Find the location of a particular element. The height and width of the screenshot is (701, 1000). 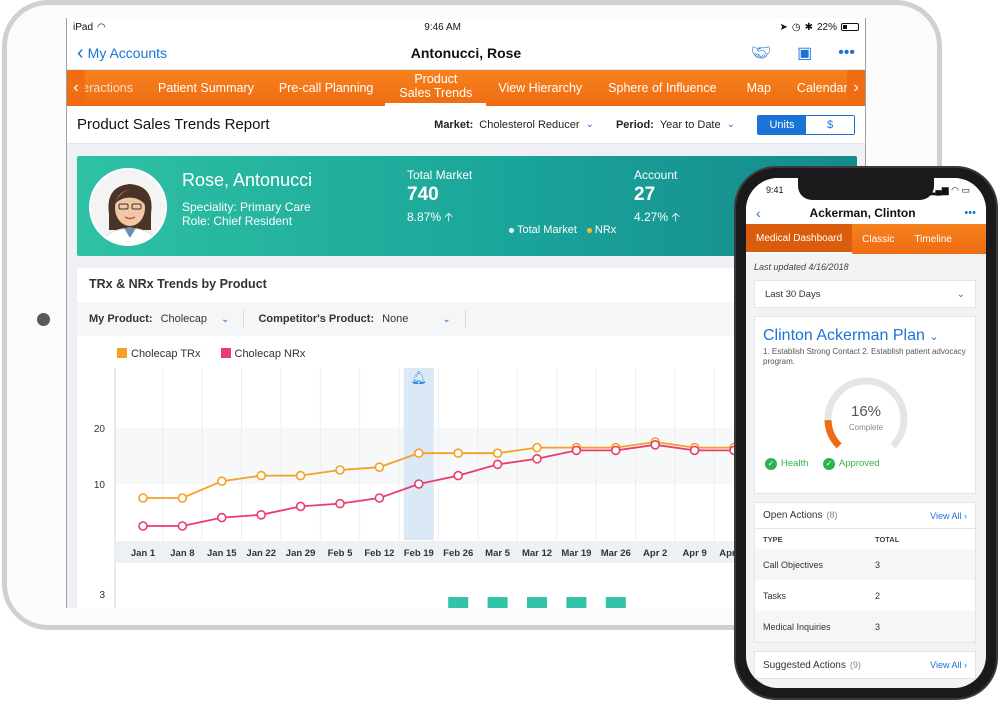

x-tick-label: Jan 15 is located at coordinates (222, 553).